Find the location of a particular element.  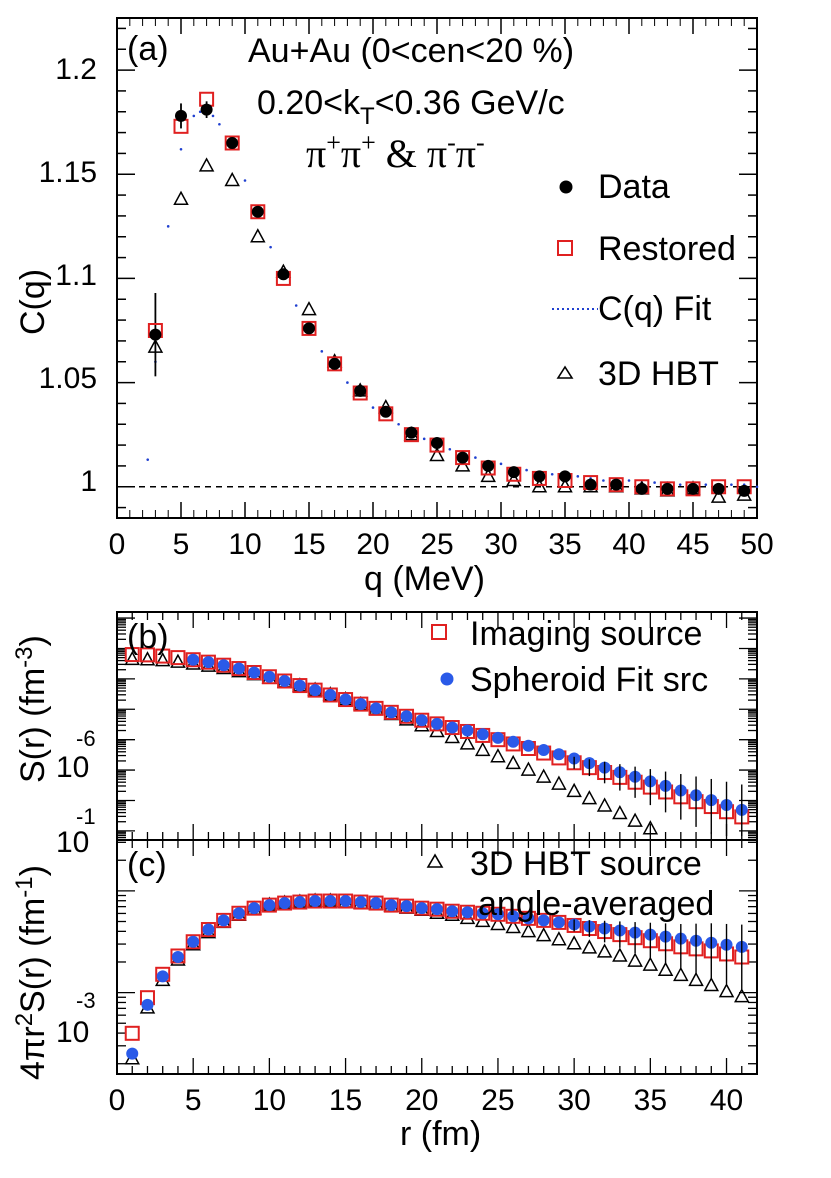

c-x-axis-title: r (fm) is located at coordinates (440, 1134).